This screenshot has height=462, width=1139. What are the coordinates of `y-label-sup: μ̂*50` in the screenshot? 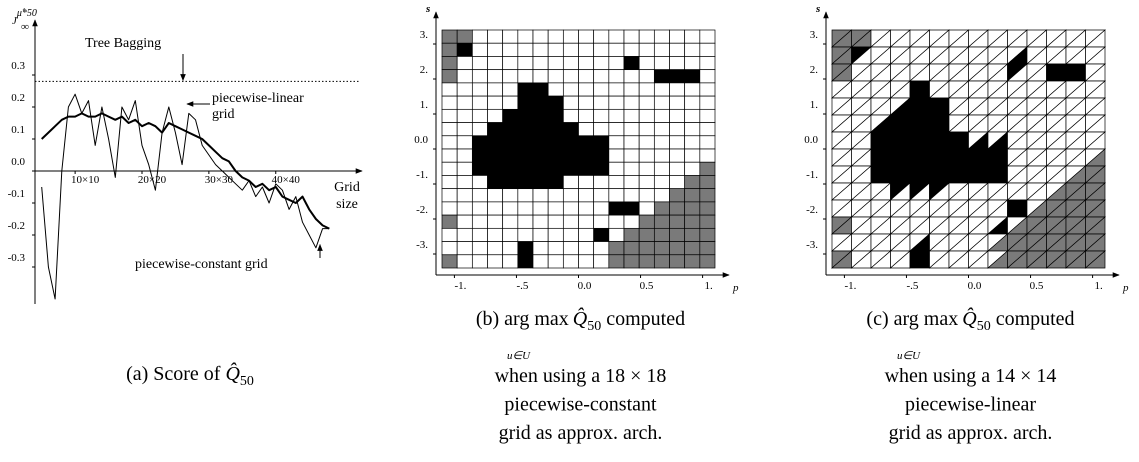 It's located at (26, 13).